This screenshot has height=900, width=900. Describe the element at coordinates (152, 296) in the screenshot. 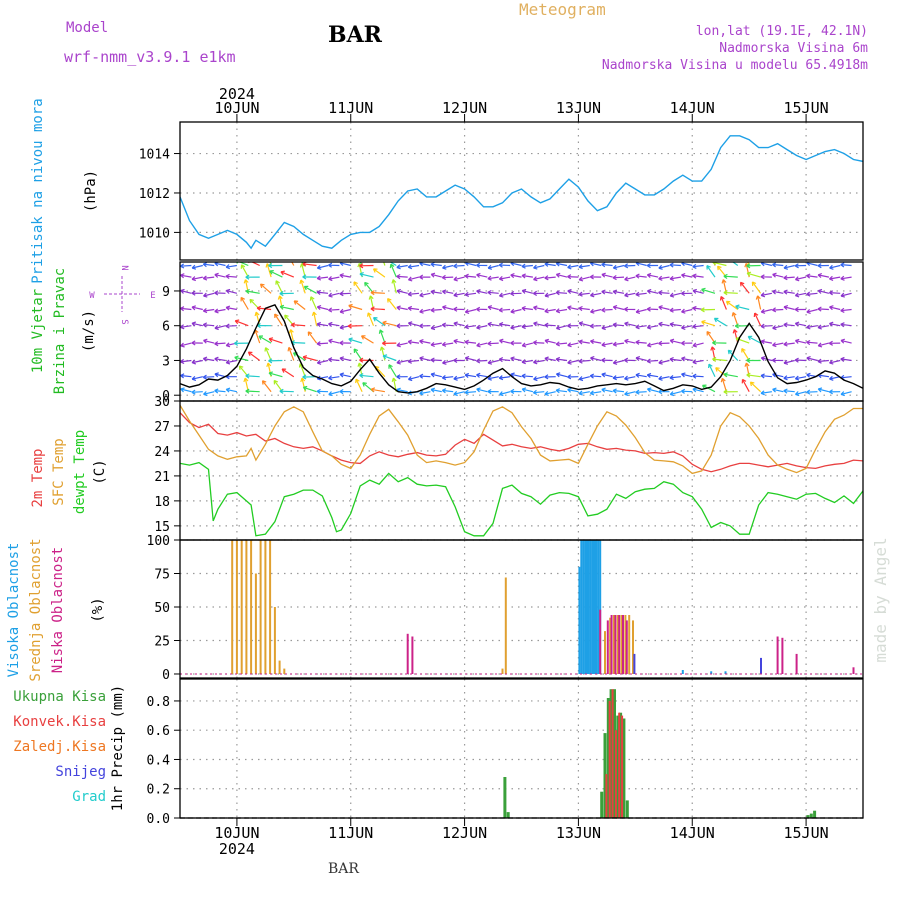

I see `compass-e: E` at that location.